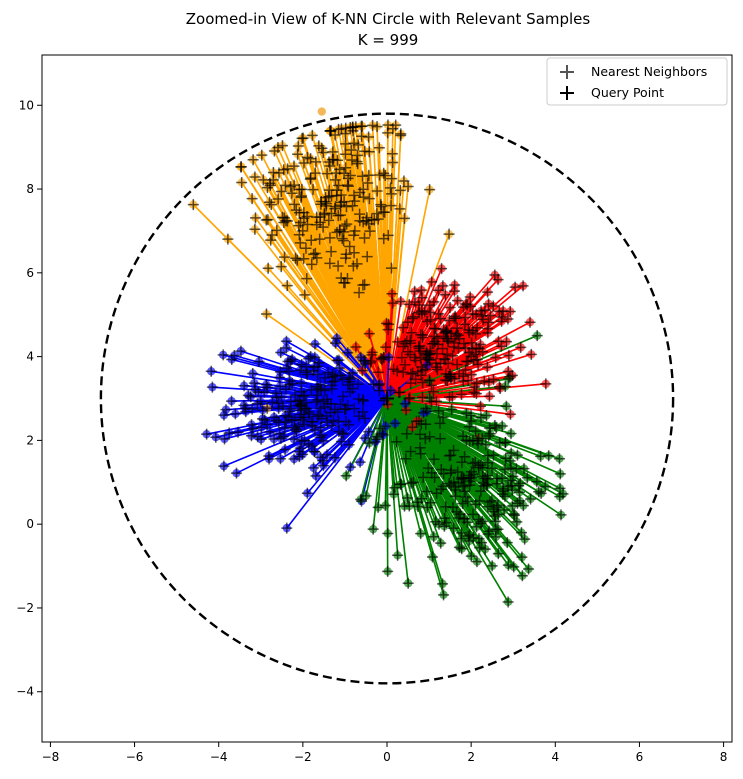 The height and width of the screenshot is (779, 743). What do you see at coordinates (724, 757) in the screenshot?
I see `x-tick-label: 8` at bounding box center [724, 757].